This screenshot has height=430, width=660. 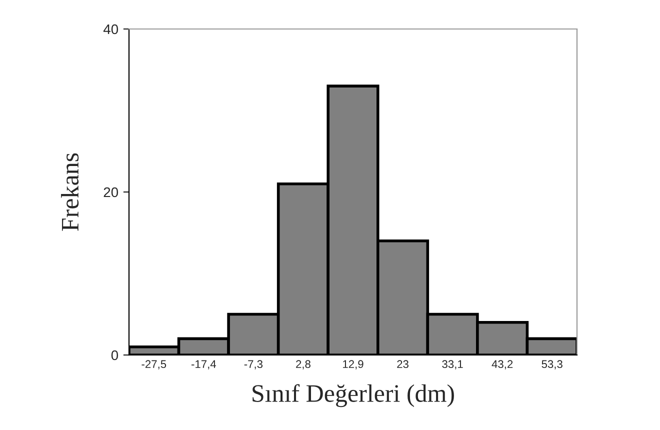 What do you see at coordinates (114, 355) in the screenshot?
I see `y-tick-label: 0` at bounding box center [114, 355].